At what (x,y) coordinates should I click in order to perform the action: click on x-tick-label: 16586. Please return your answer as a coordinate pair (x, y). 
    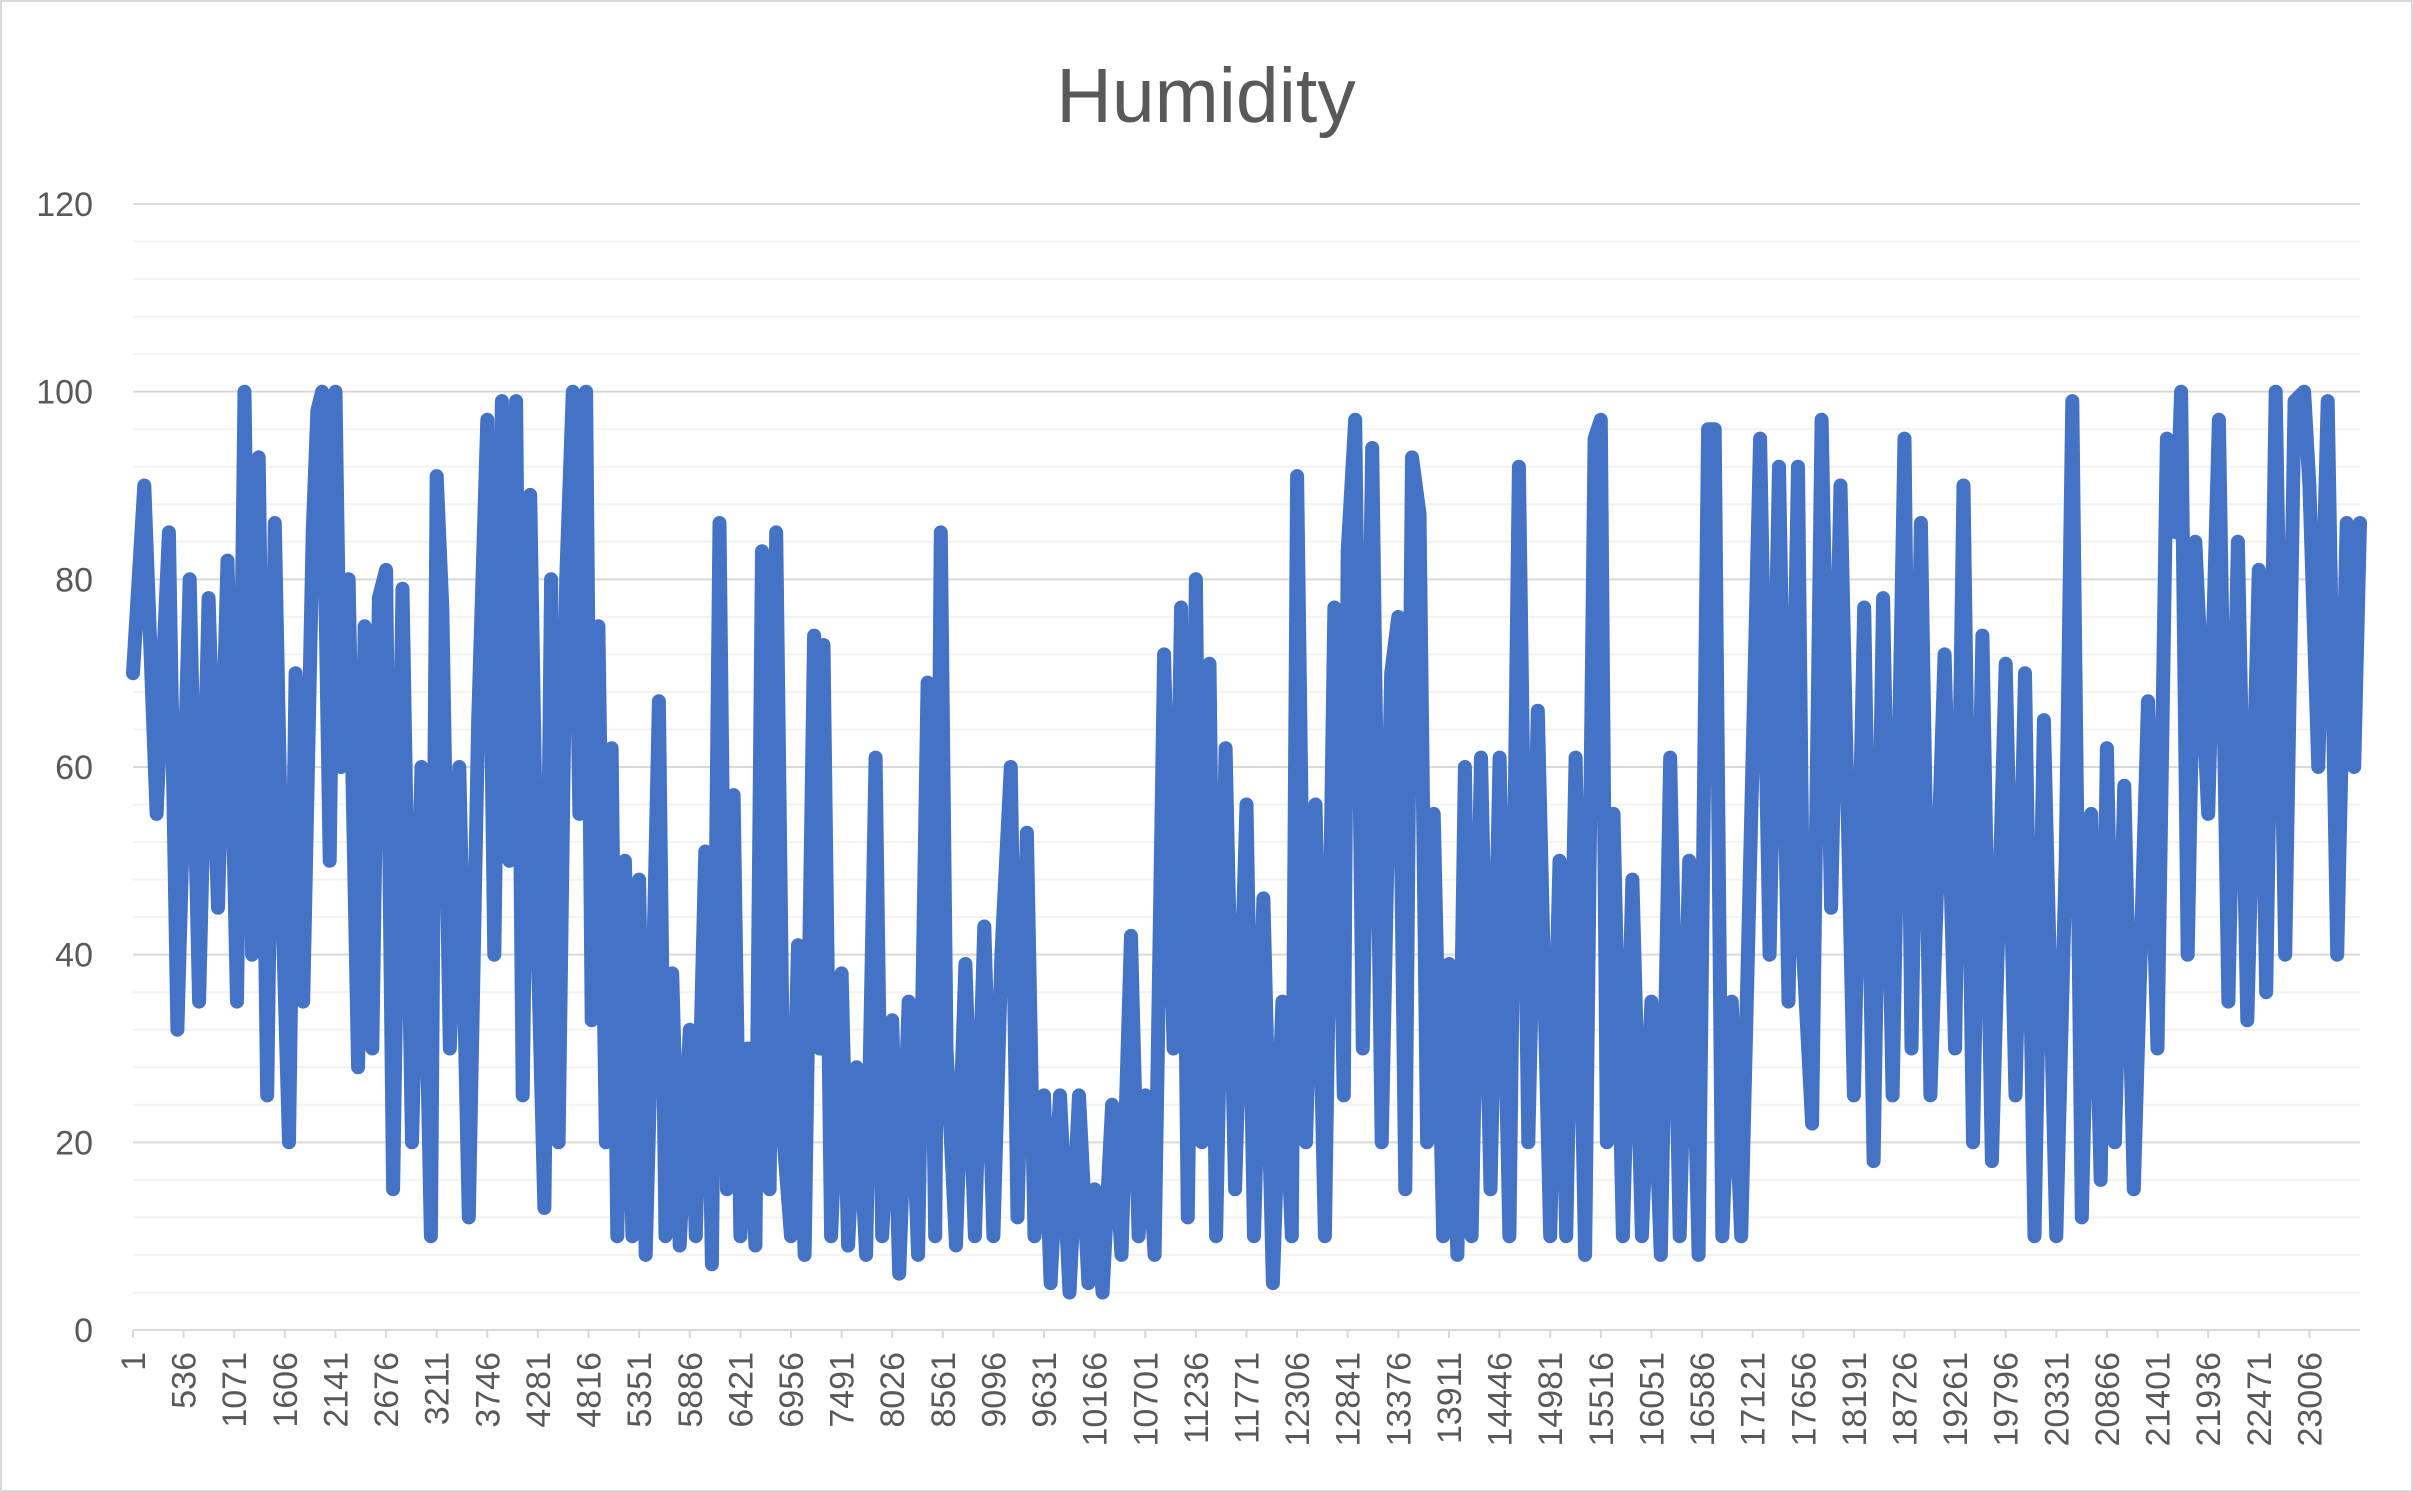
    Looking at the image, I should click on (1703, 1399).